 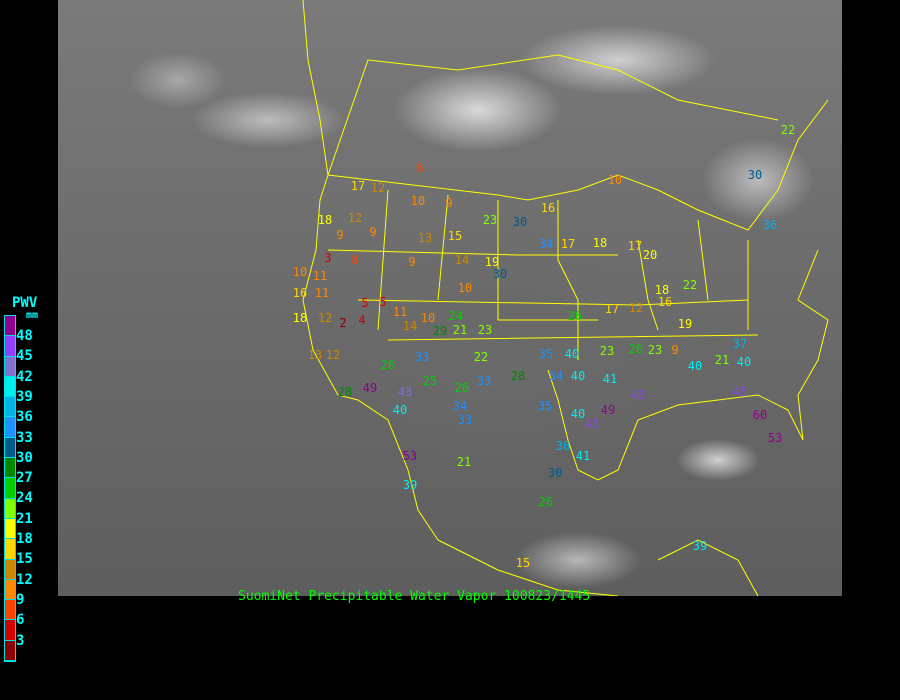 What do you see at coordinates (24, 518) in the screenshot?
I see `legend-label: 21` at bounding box center [24, 518].